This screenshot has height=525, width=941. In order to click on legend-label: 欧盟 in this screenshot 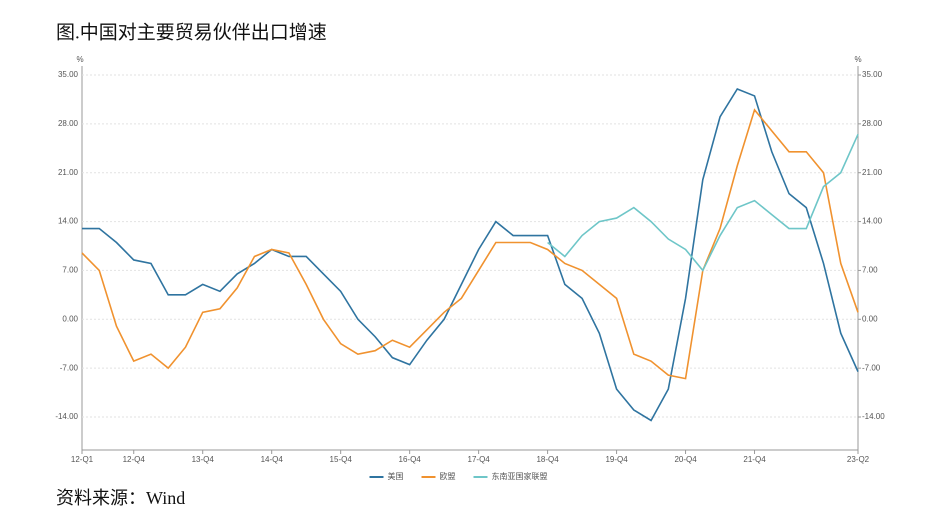, I will do `click(448, 476)`.